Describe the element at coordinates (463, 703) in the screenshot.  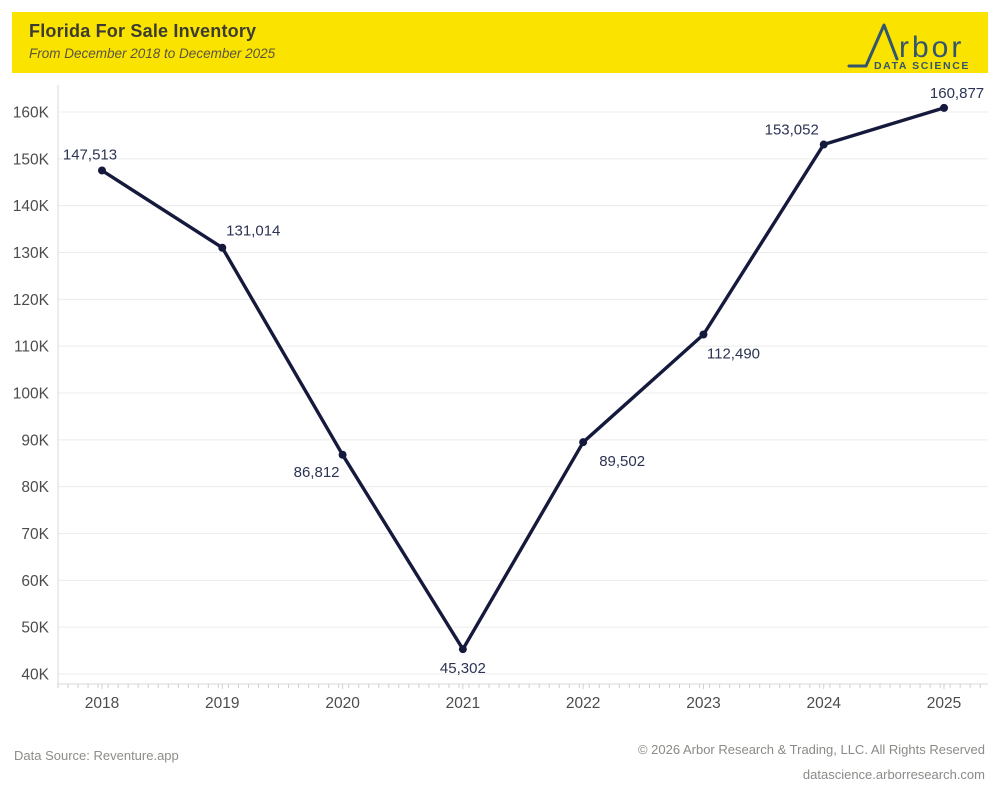
I see `x-axis-label: 2021` at that location.